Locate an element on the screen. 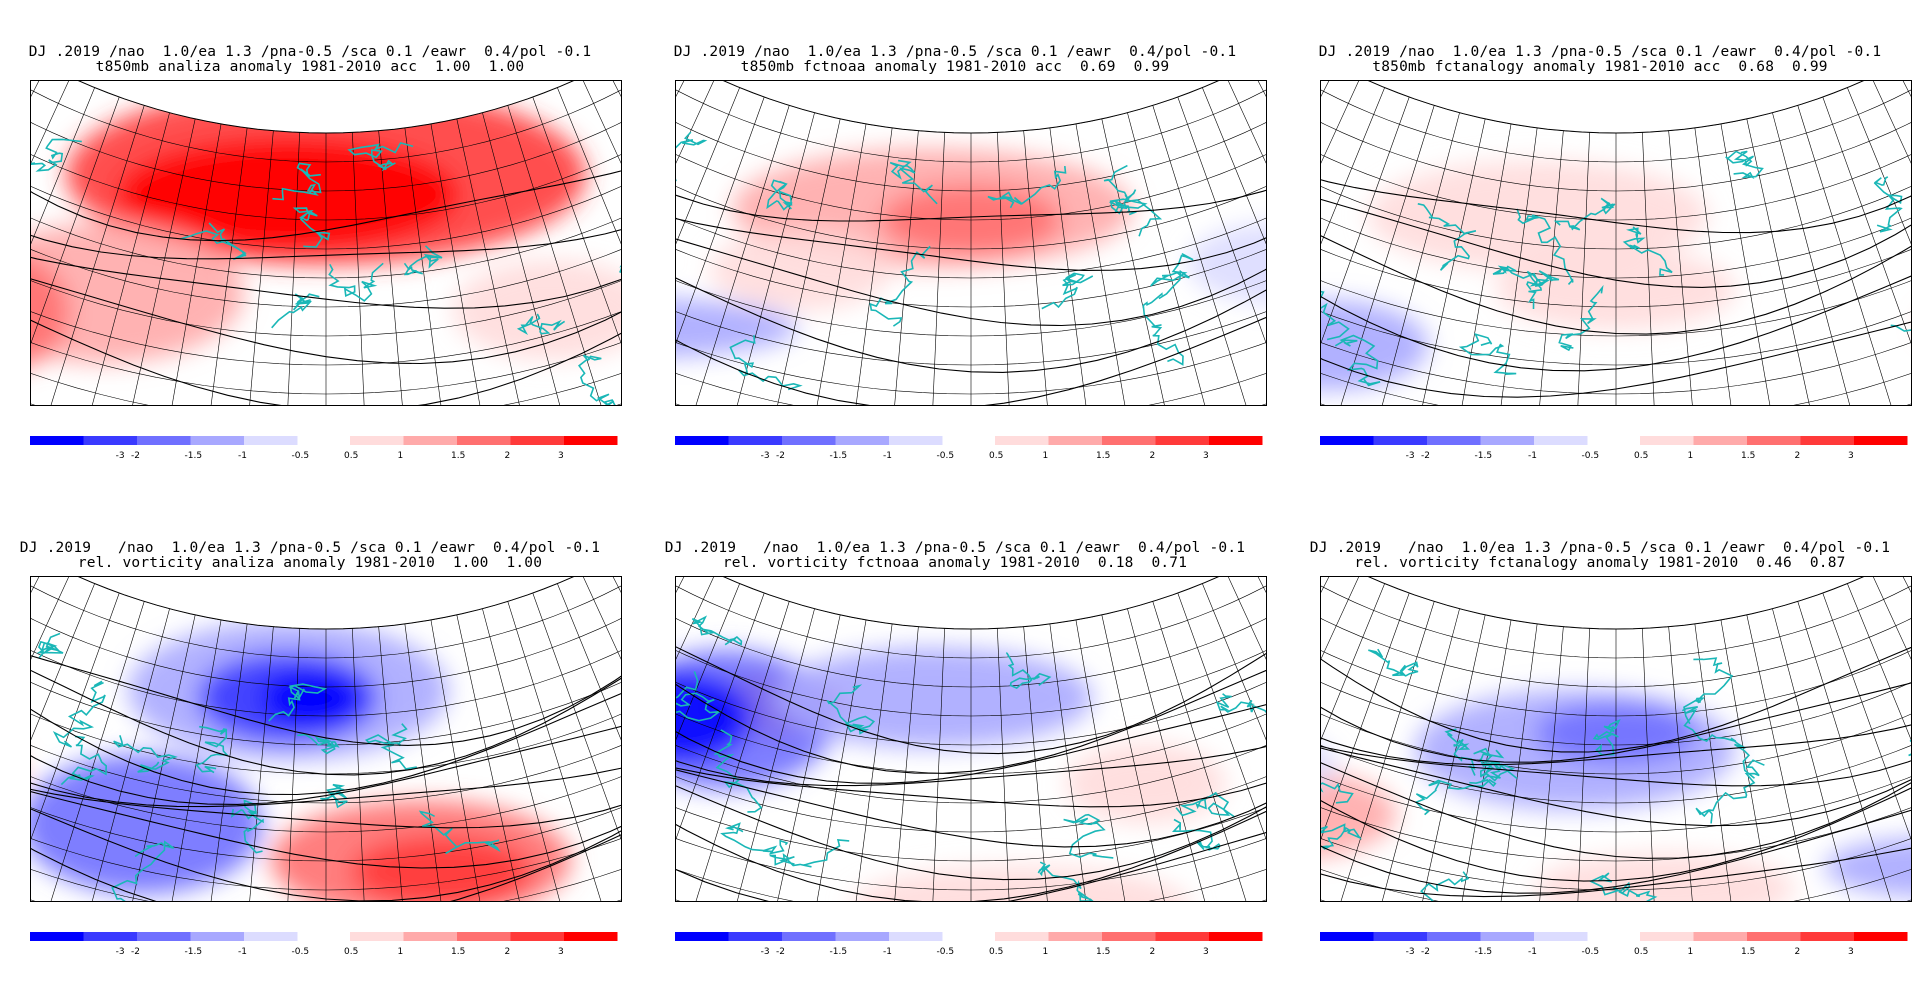  anomaly-map is located at coordinates (326, 243).